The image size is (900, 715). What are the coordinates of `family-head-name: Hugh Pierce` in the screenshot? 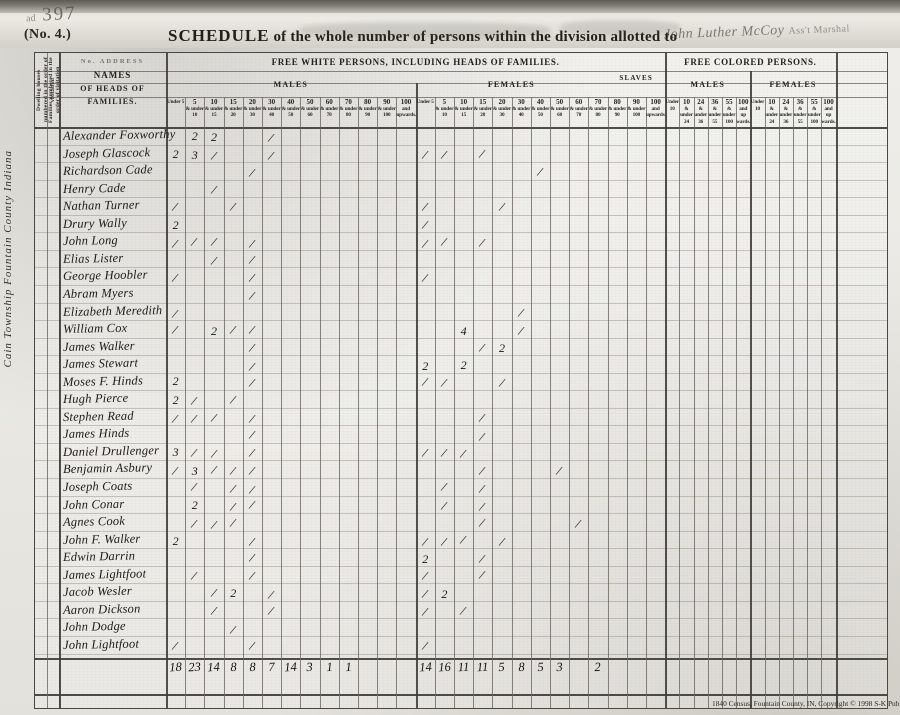 It's located at (95, 398).